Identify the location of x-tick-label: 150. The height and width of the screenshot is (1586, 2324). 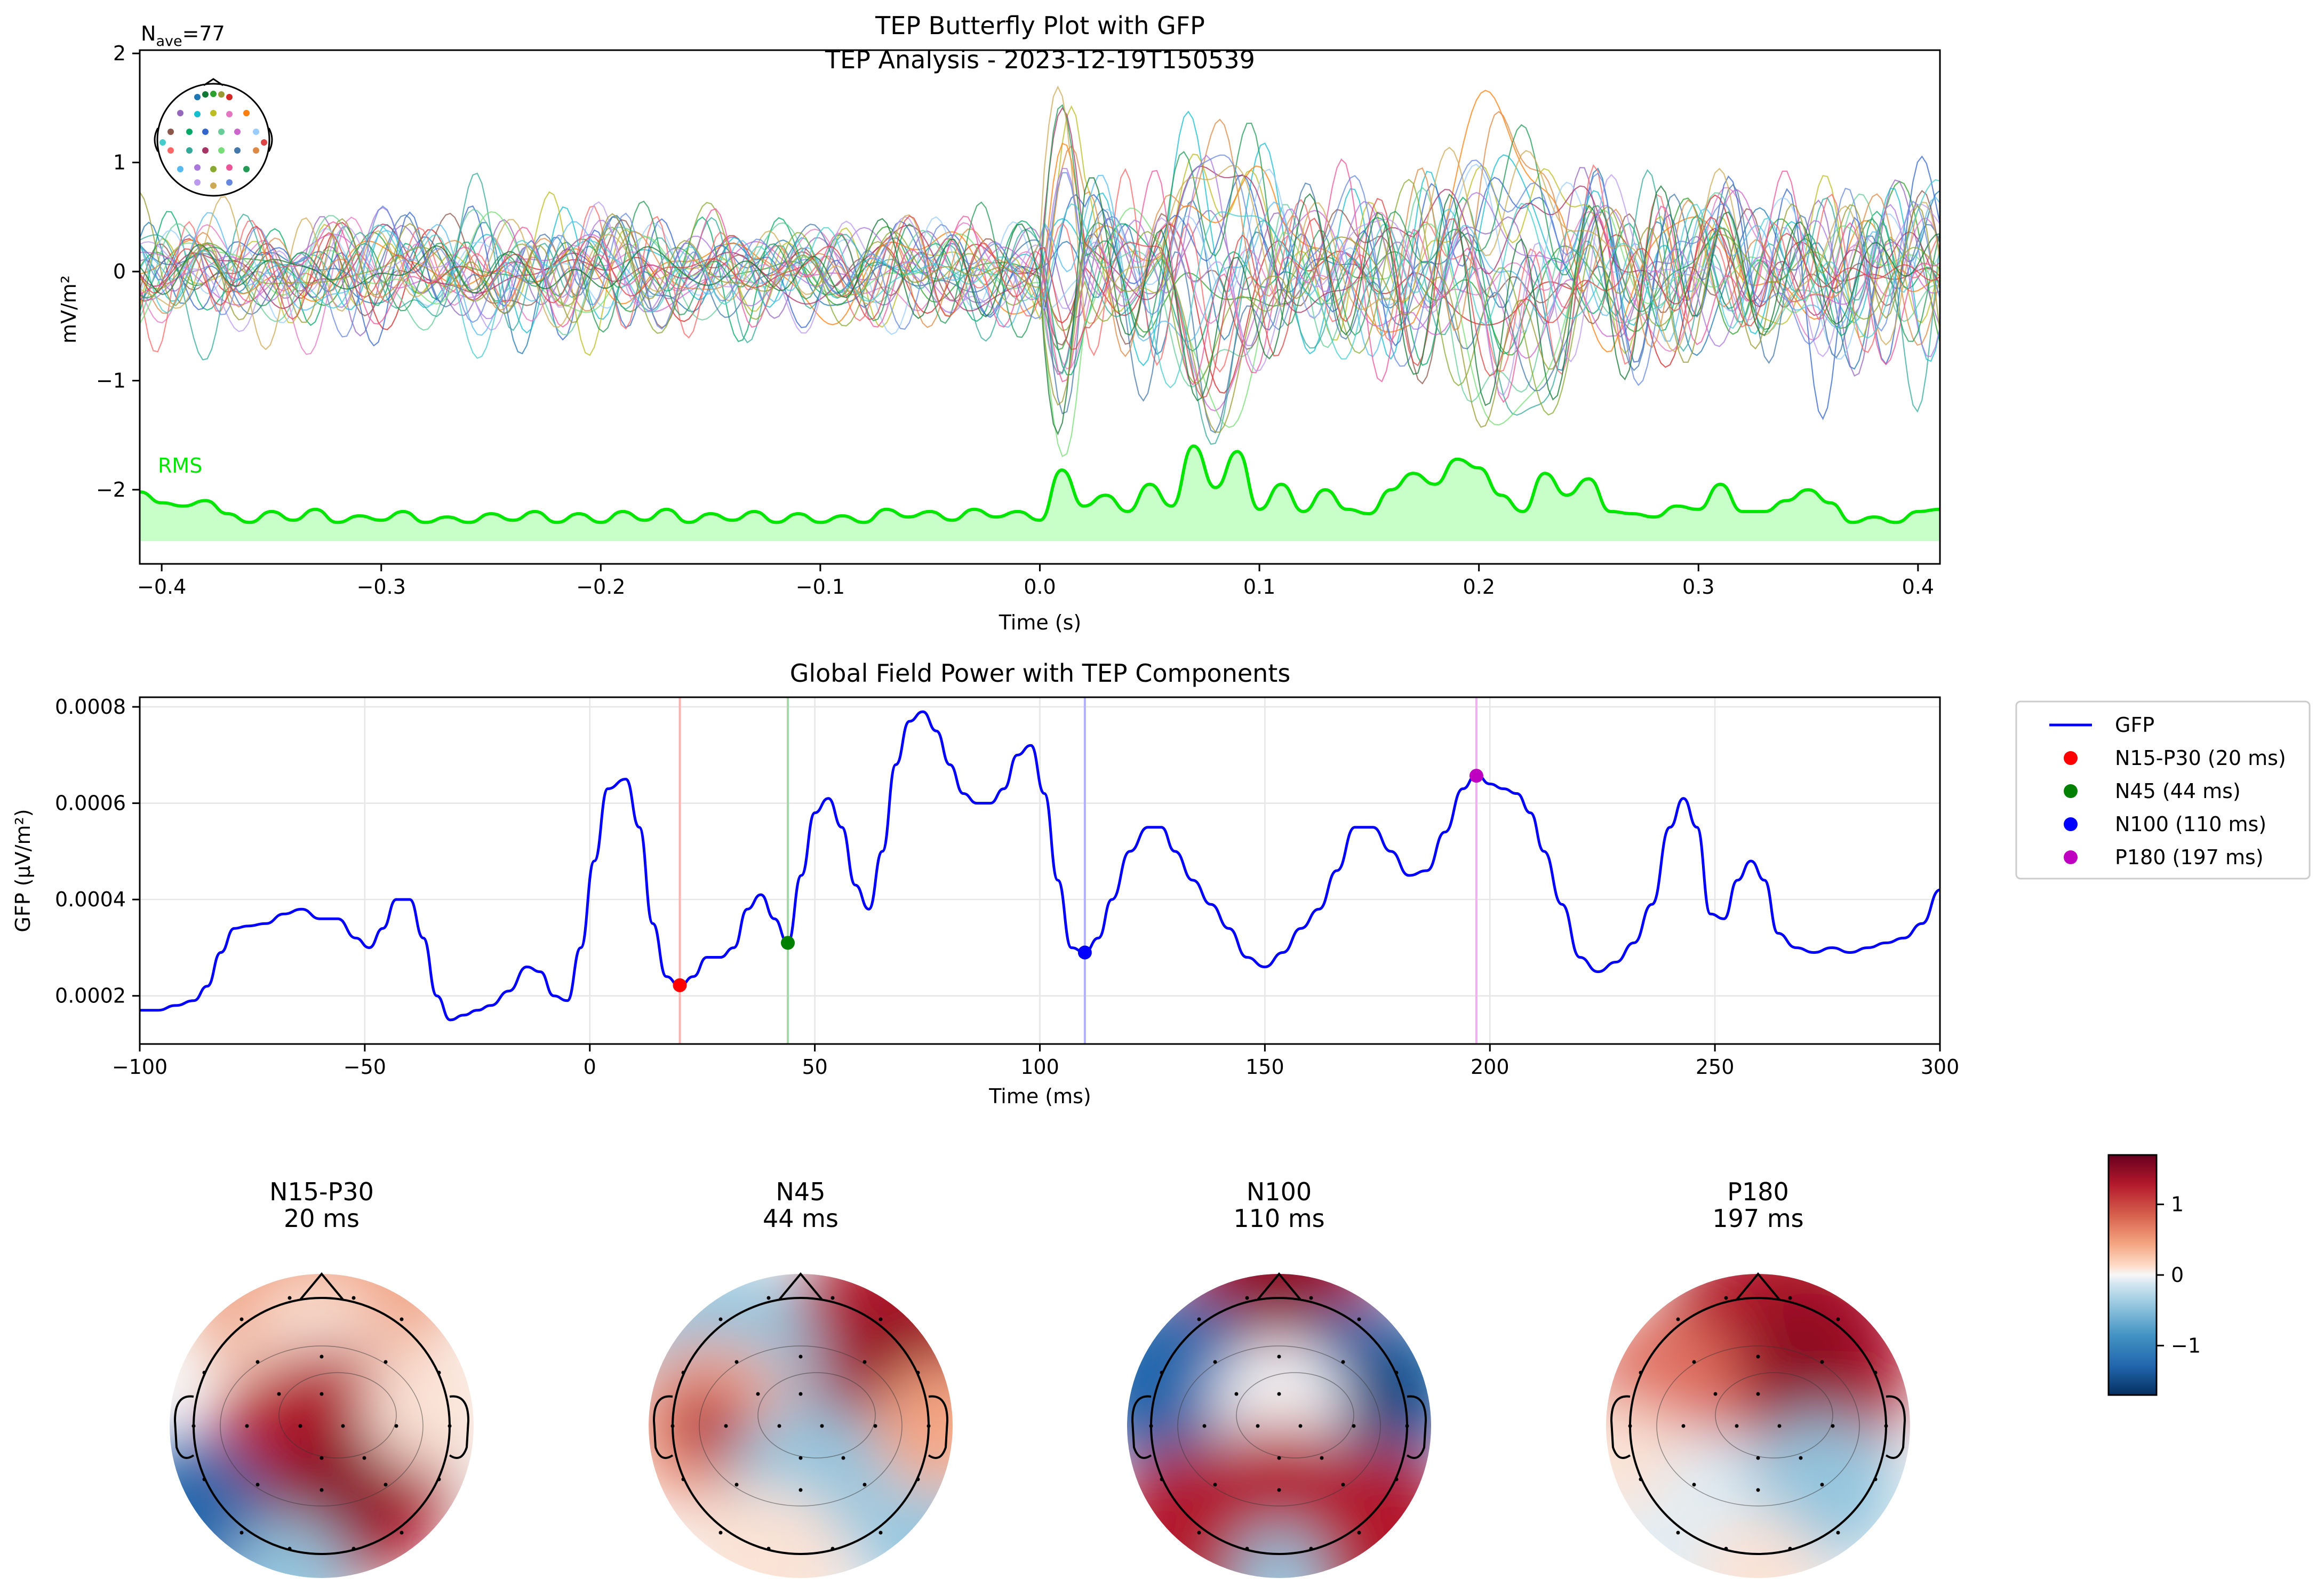
(1264, 1067).